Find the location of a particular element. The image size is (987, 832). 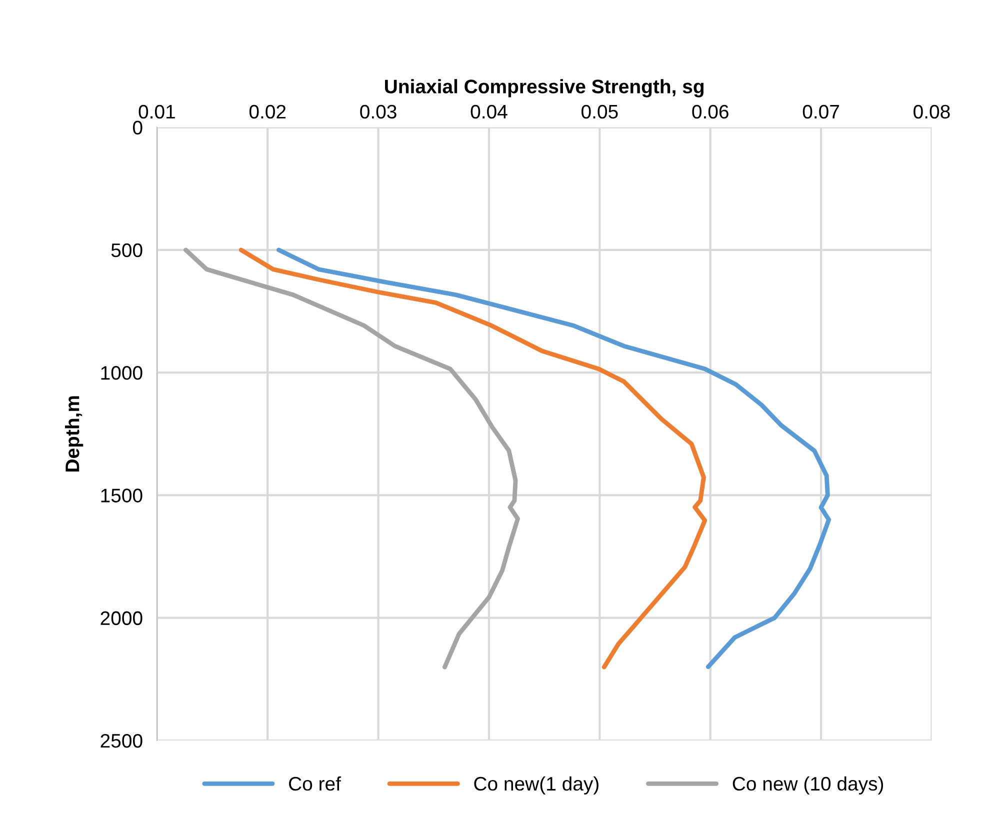

y-tick-label: 1000 is located at coordinates (121, 373).